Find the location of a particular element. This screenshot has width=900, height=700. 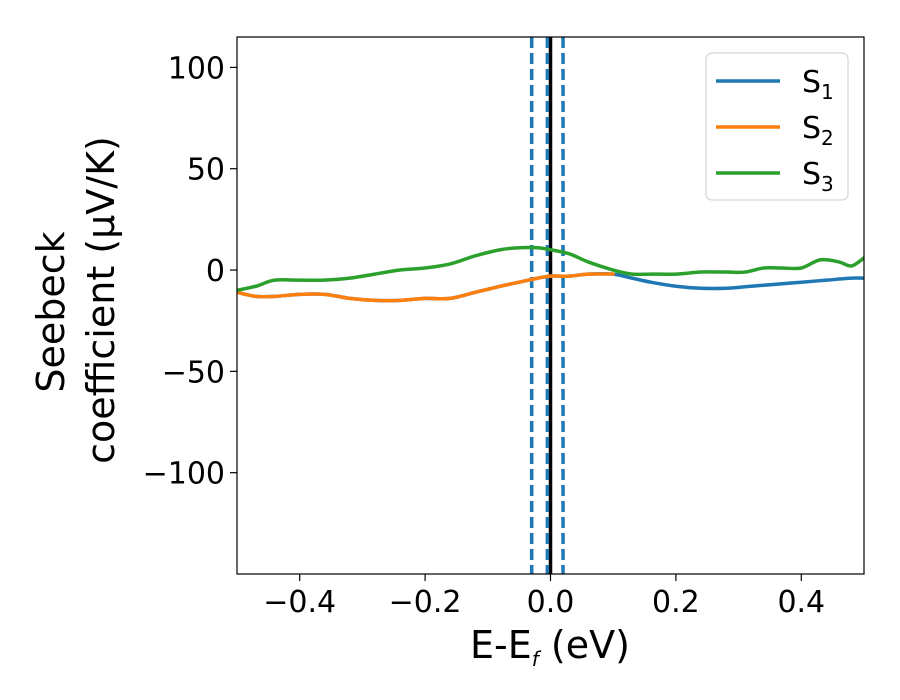

series-line-s3 is located at coordinates (550, 269).